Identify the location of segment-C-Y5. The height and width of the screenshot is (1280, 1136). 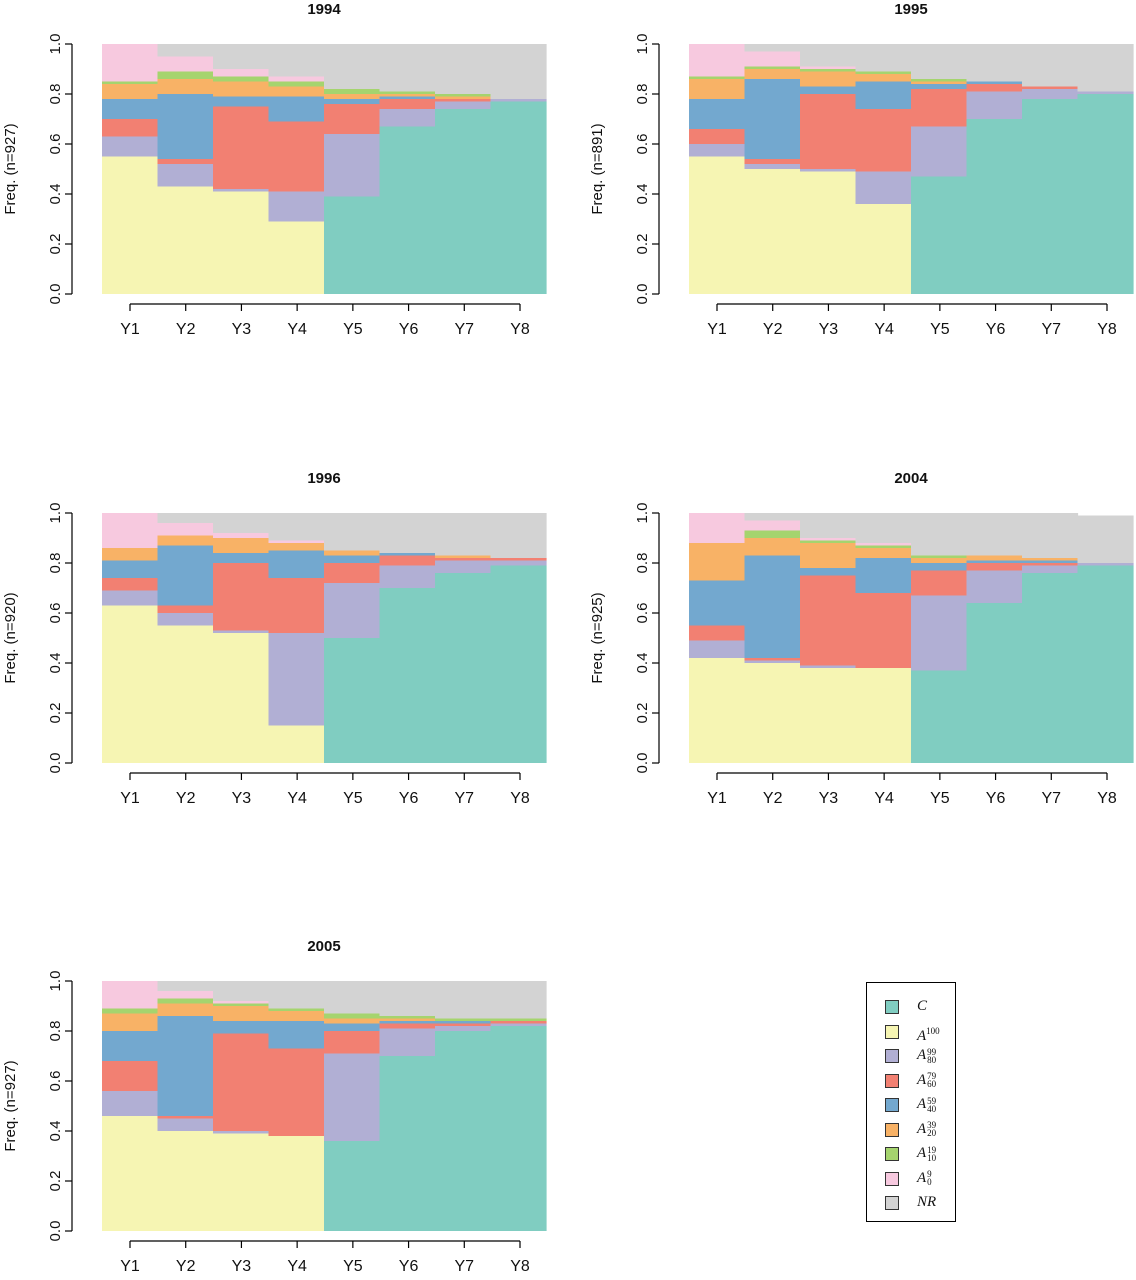
(939, 716).